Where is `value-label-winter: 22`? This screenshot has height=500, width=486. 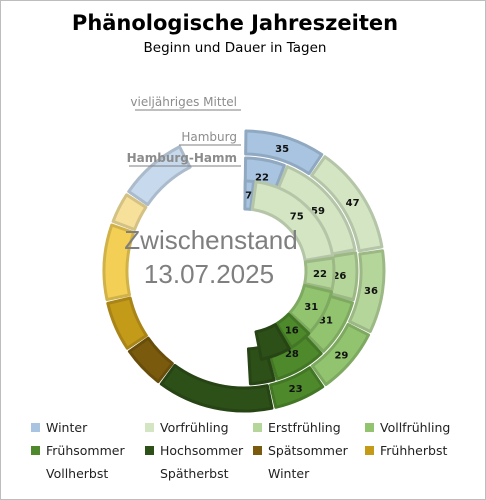 value-label-winter: 22 is located at coordinates (262, 178).